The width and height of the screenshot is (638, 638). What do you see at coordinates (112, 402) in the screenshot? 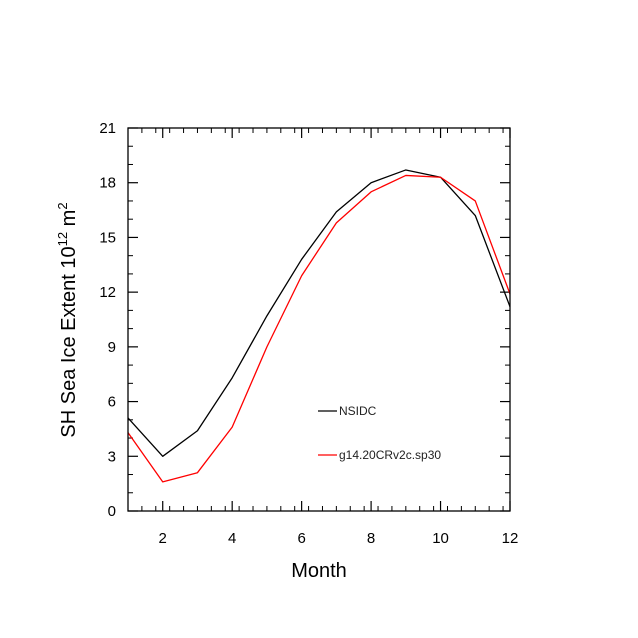
I see `y-tick-label: 6` at bounding box center [112, 402].